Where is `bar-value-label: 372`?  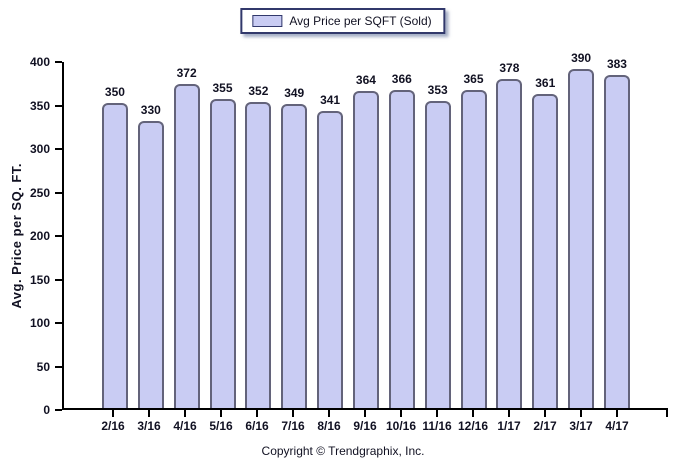 bar-value-label: 372 is located at coordinates (186, 73).